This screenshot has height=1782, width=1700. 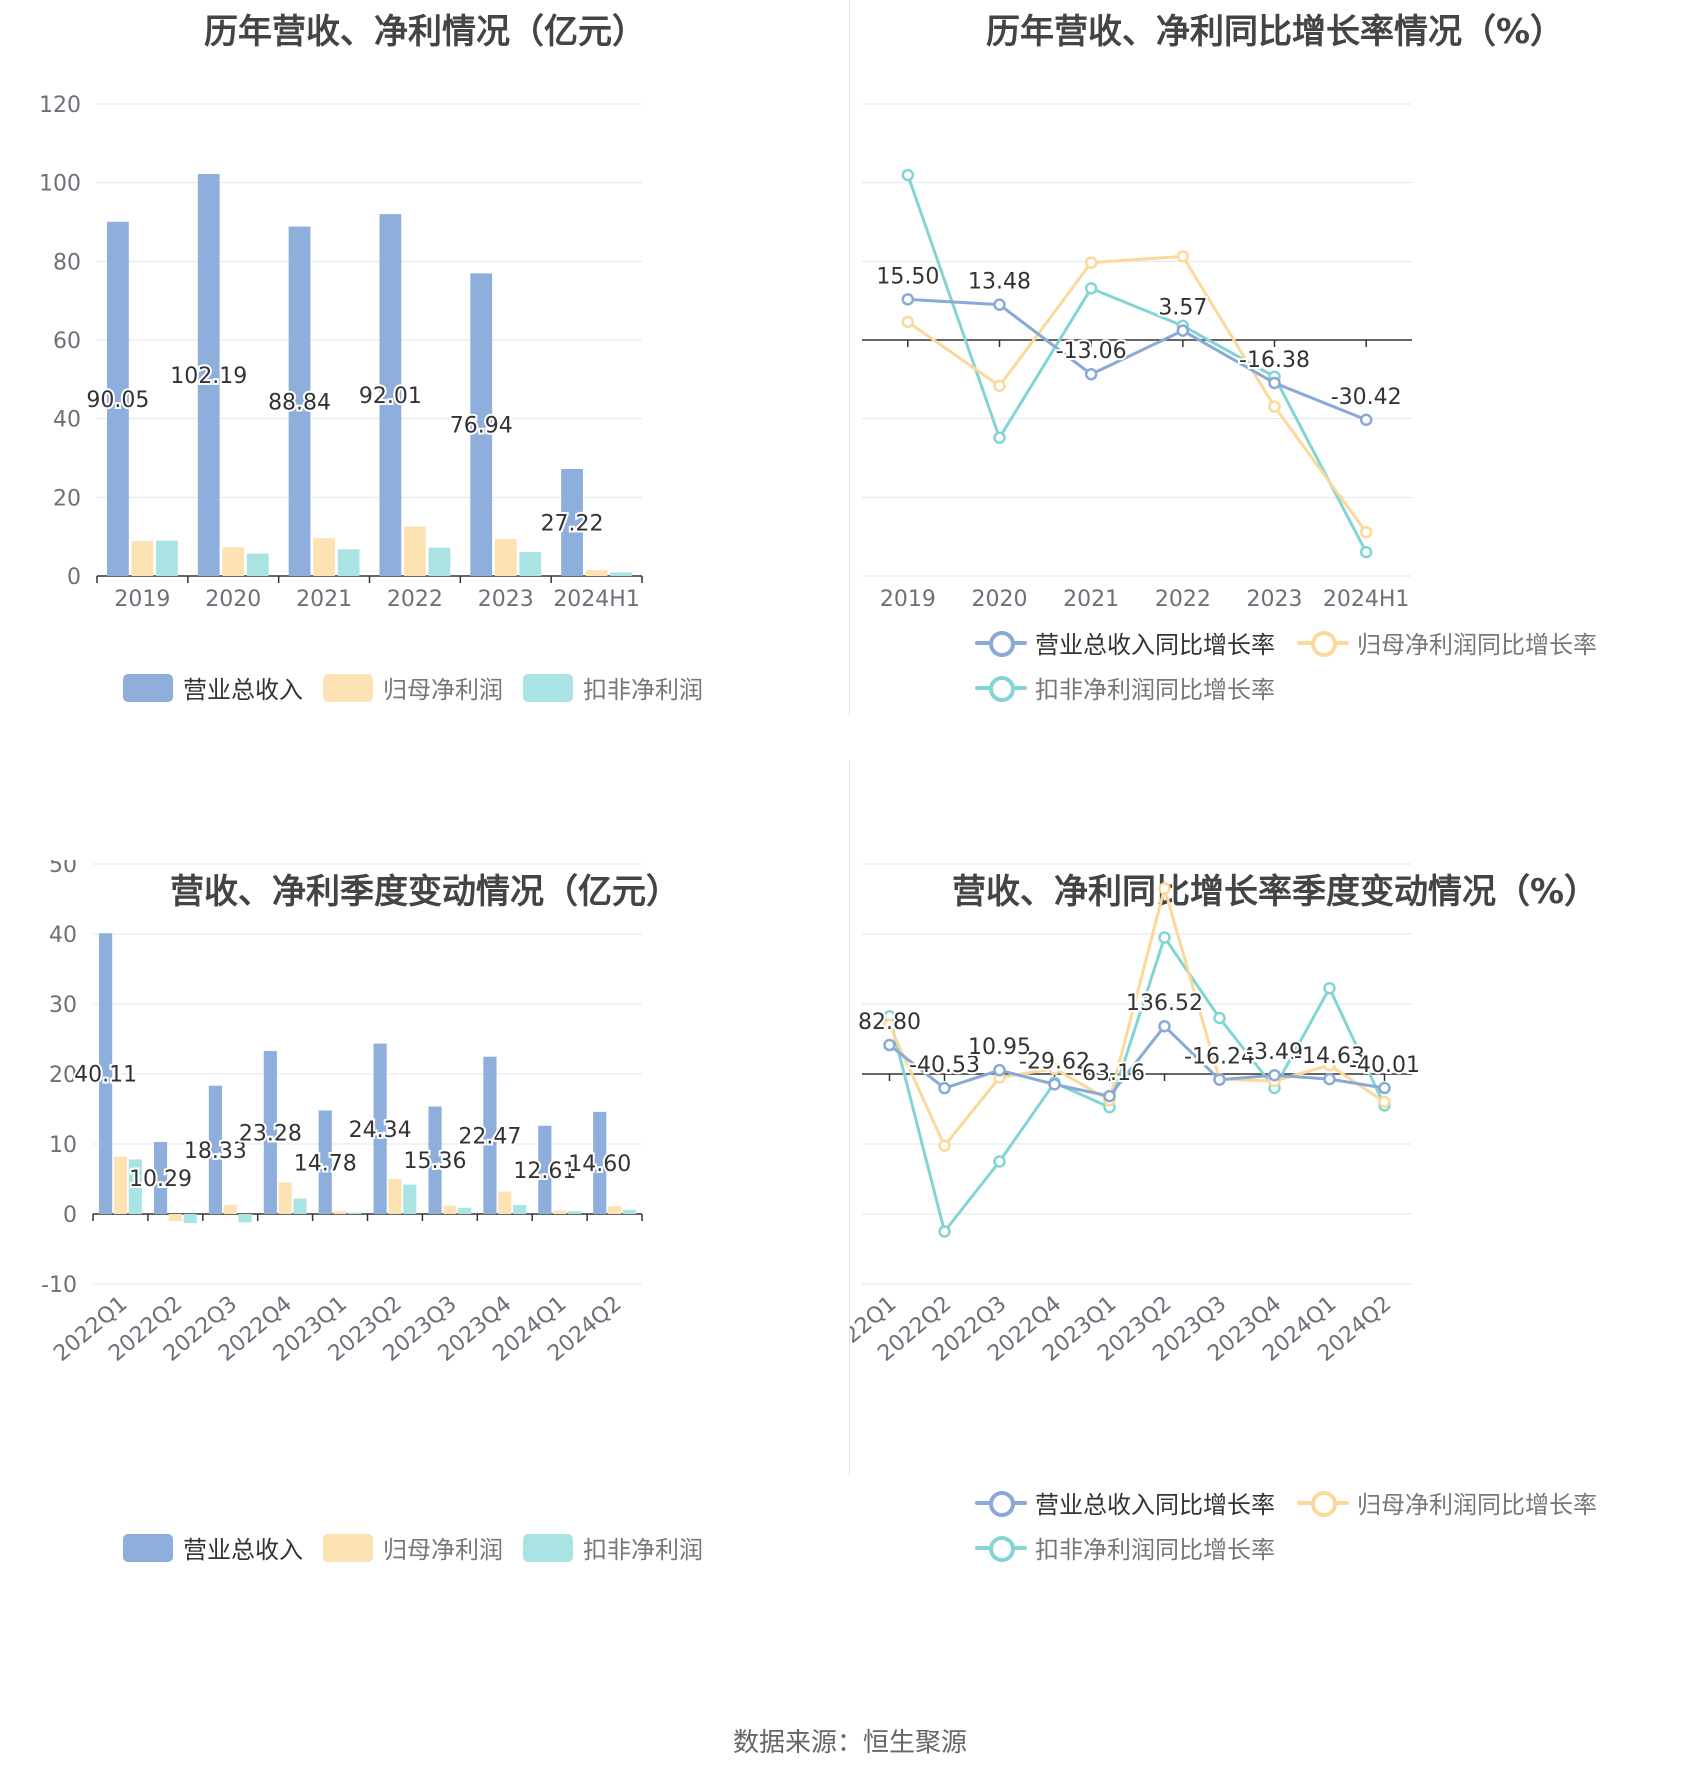 I want to click on data-label: 10.95, so click(x=999, y=1047).